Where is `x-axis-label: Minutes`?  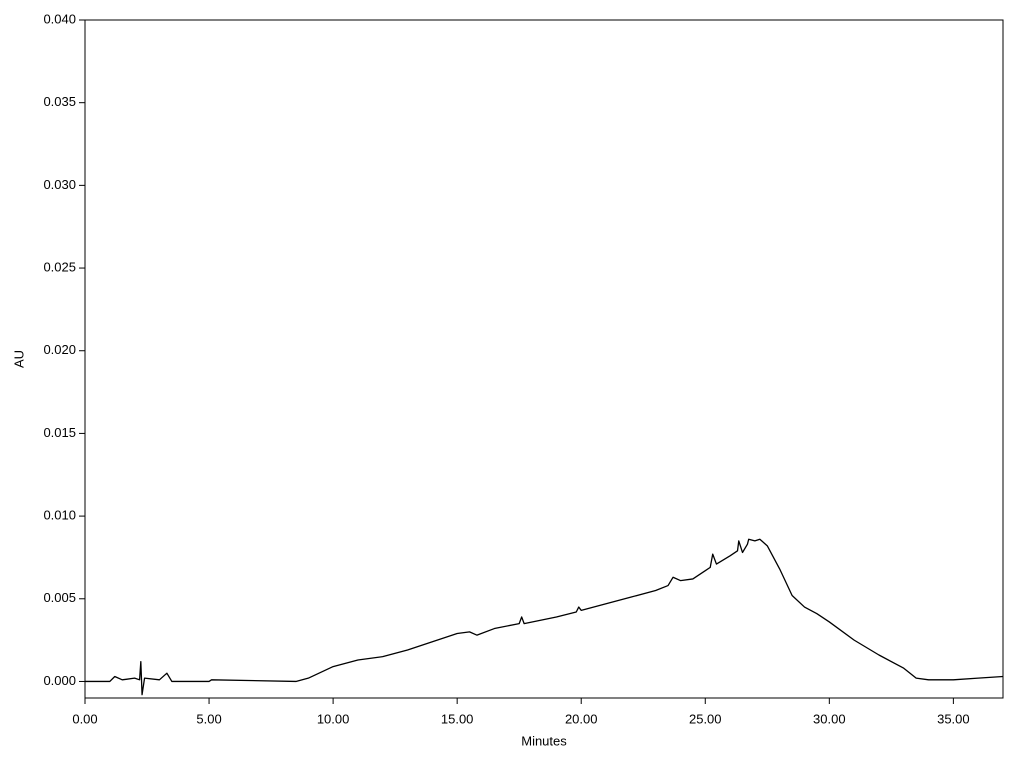
x-axis-label: Minutes is located at coordinates (544, 740).